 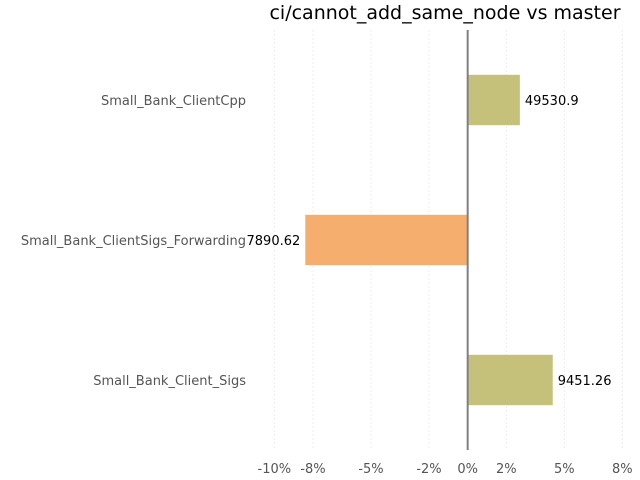 I want to click on x-tick-label: 2%, so click(x=506, y=469).